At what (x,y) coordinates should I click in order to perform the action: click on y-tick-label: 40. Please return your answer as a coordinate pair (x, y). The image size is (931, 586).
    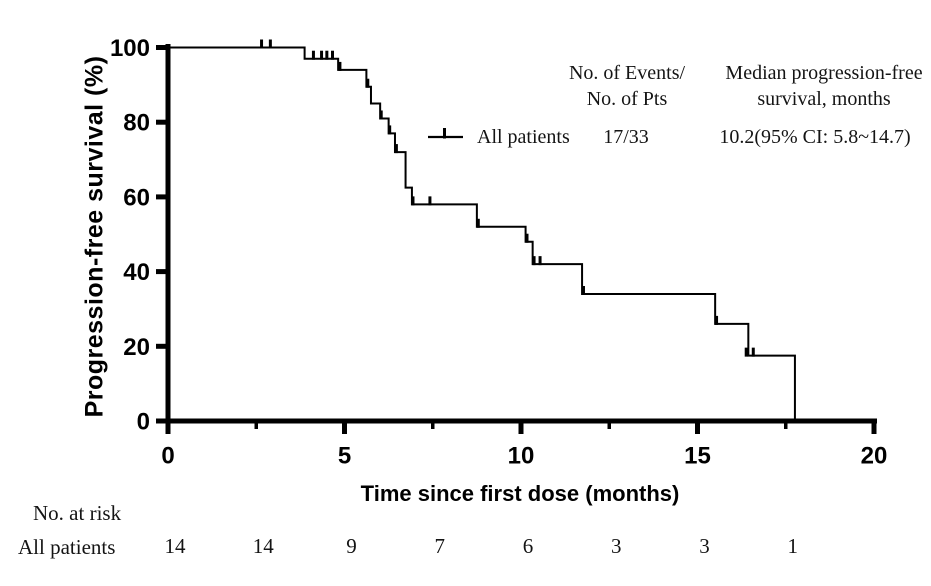
    Looking at the image, I should click on (136, 272).